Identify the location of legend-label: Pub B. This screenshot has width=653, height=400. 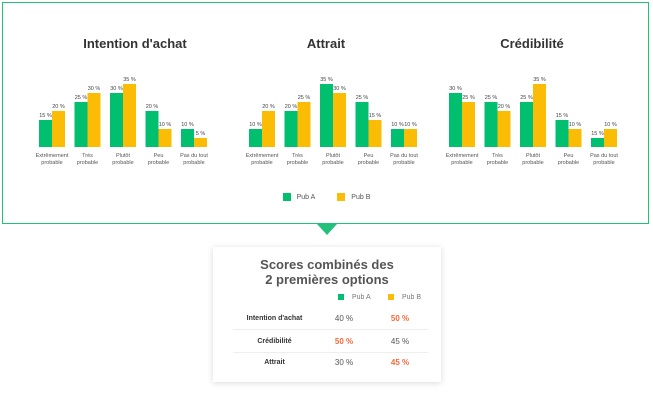
(361, 197).